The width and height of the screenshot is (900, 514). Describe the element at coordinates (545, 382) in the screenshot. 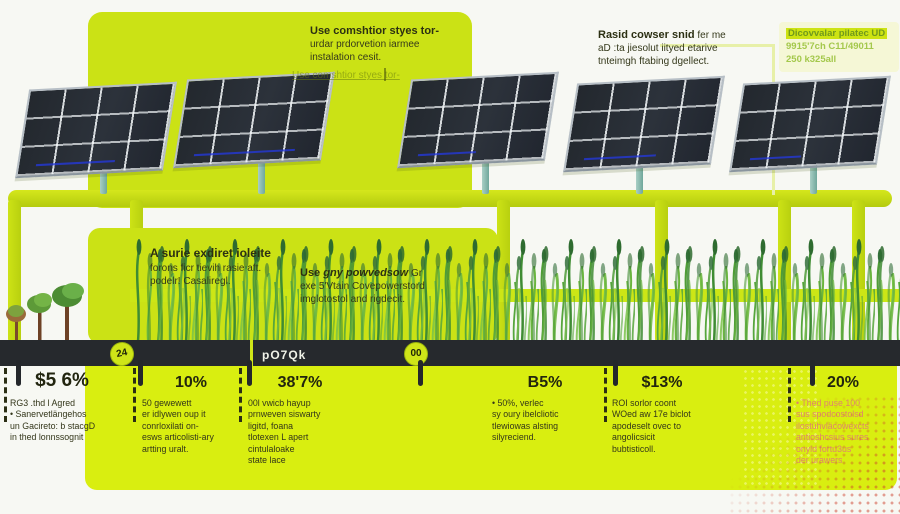

I see `stat-4-value: B5%` at that location.